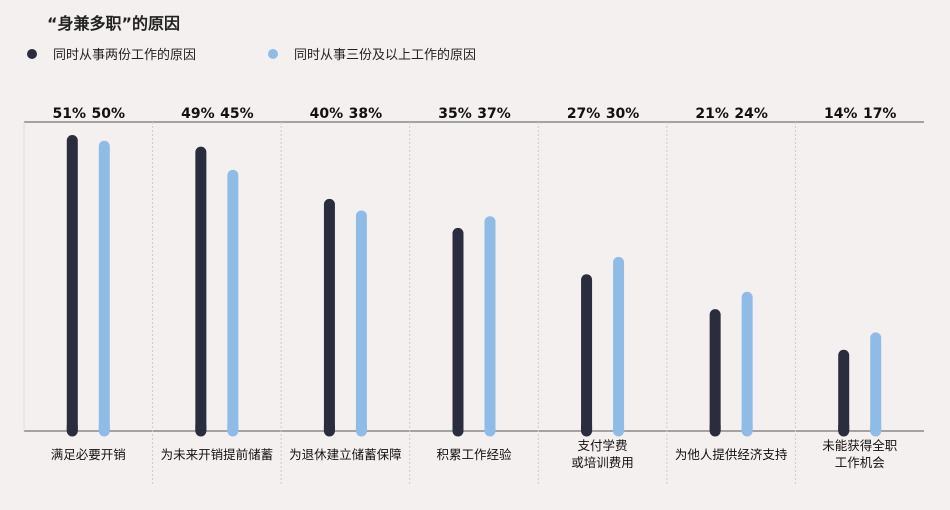  What do you see at coordinates (841, 114) in the screenshot?
I see `value-label: 14%` at bounding box center [841, 114].